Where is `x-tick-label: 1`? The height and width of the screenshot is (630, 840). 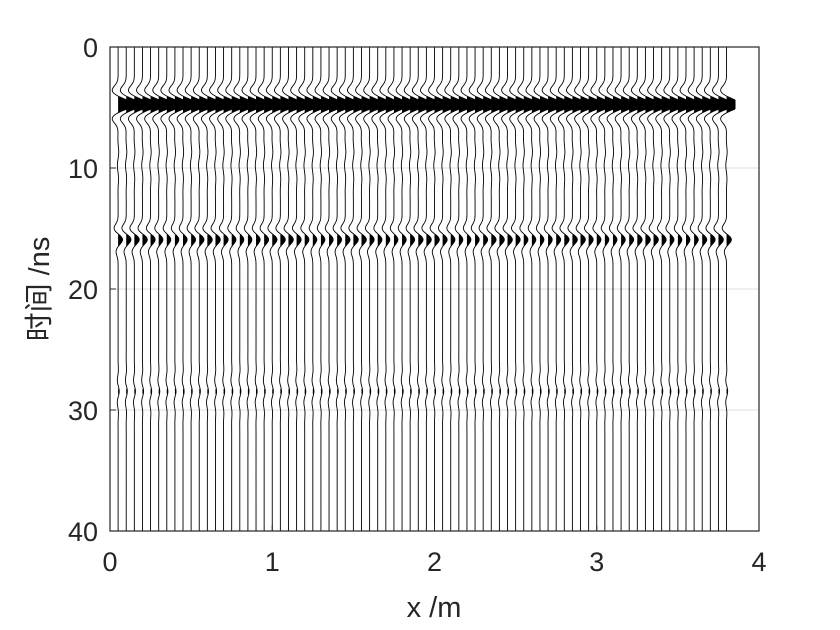 x-tick-label: 1 is located at coordinates (272, 562).